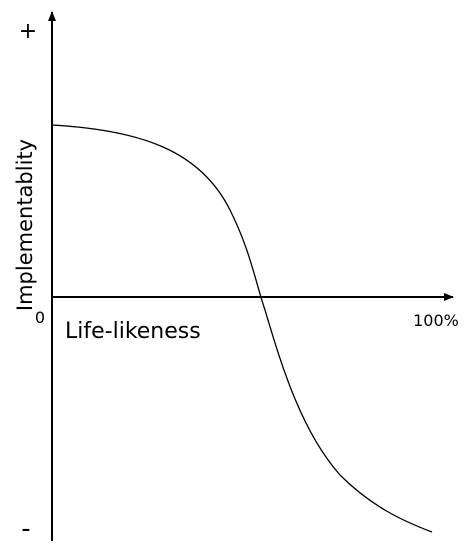 The image size is (464, 545). Describe the element at coordinates (40, 317) in the screenshot. I see `x-origin-label: 0` at that location.